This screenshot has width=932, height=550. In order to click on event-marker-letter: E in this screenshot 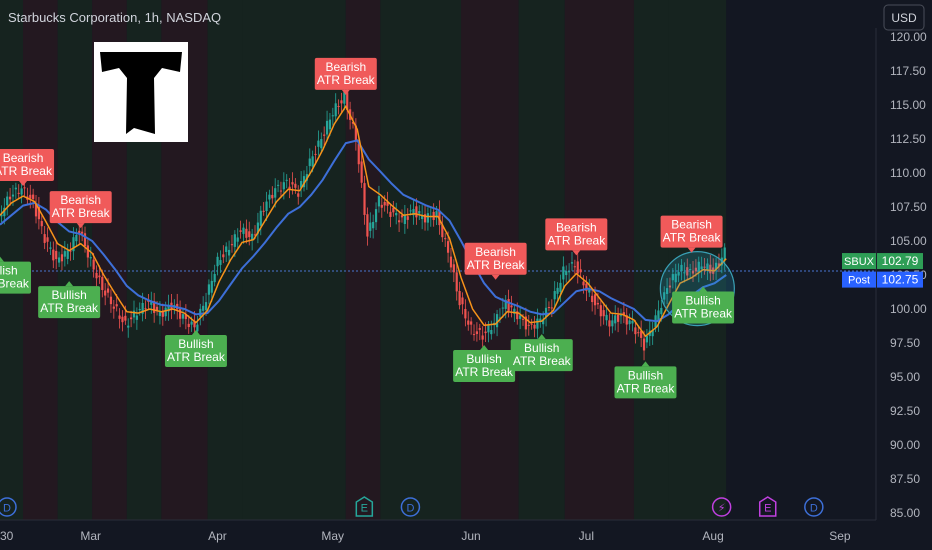, I will do `click(767, 509)`.